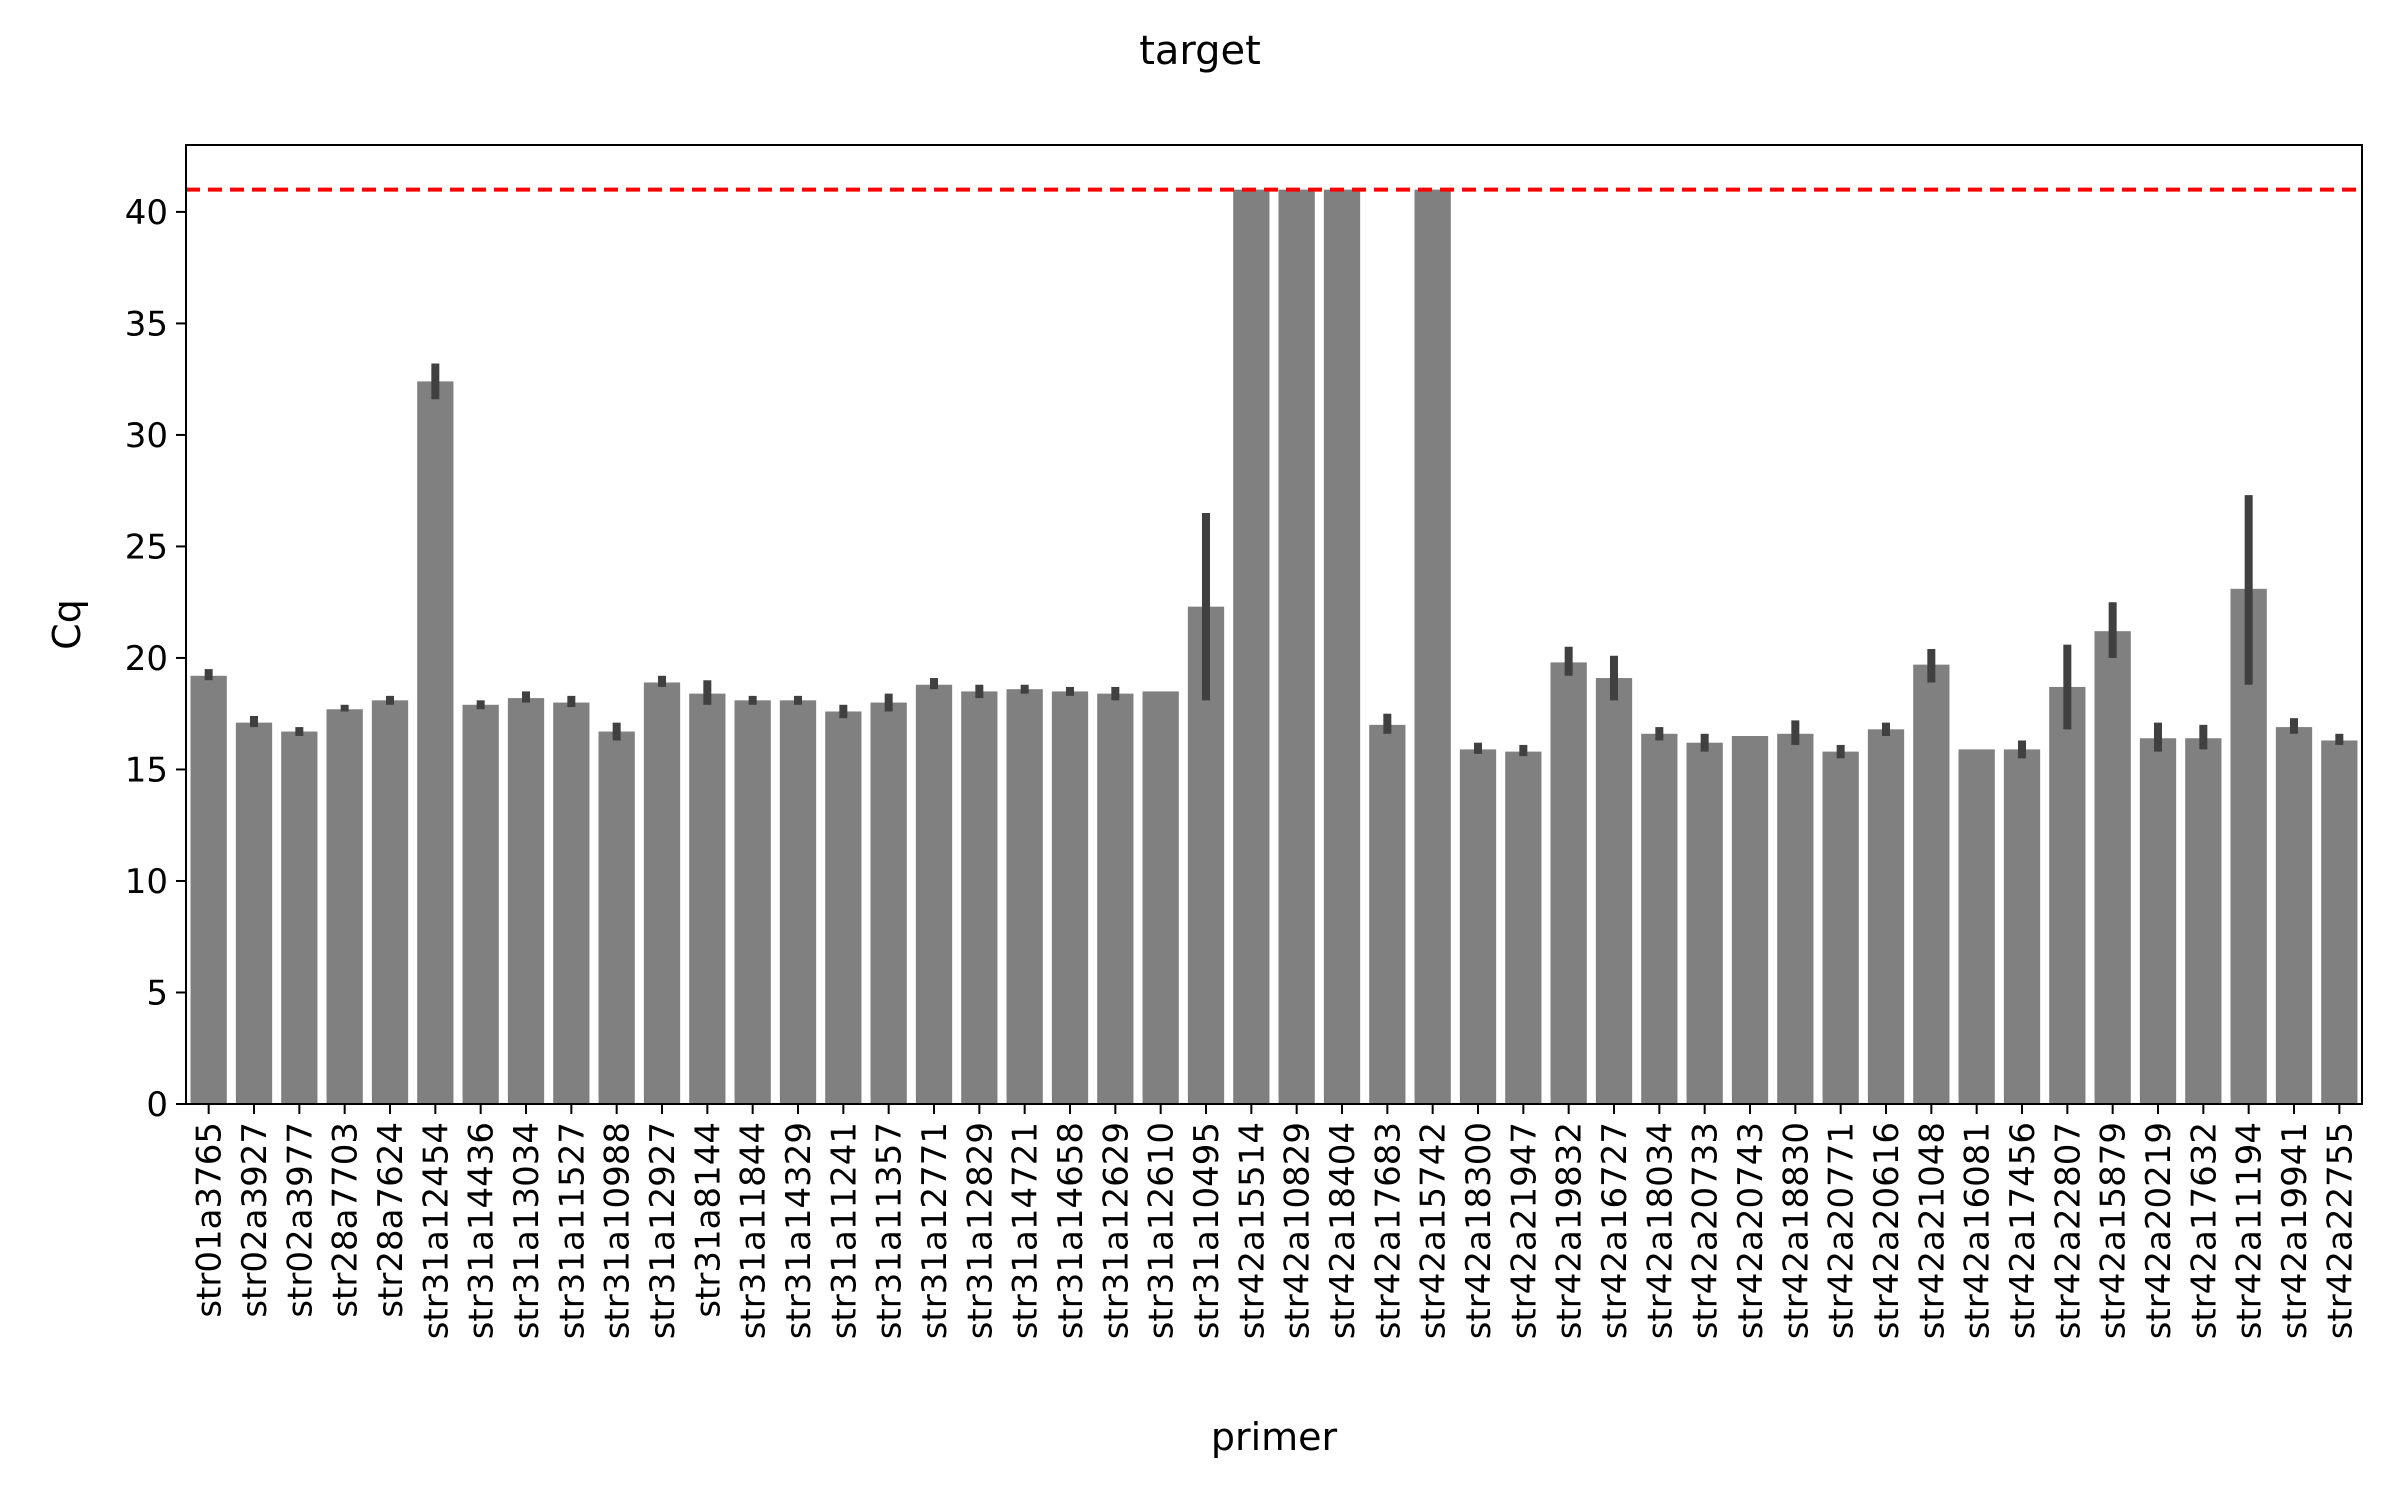  What do you see at coordinates (67, 624) in the screenshot?
I see `y-axis-label: Cq` at bounding box center [67, 624].